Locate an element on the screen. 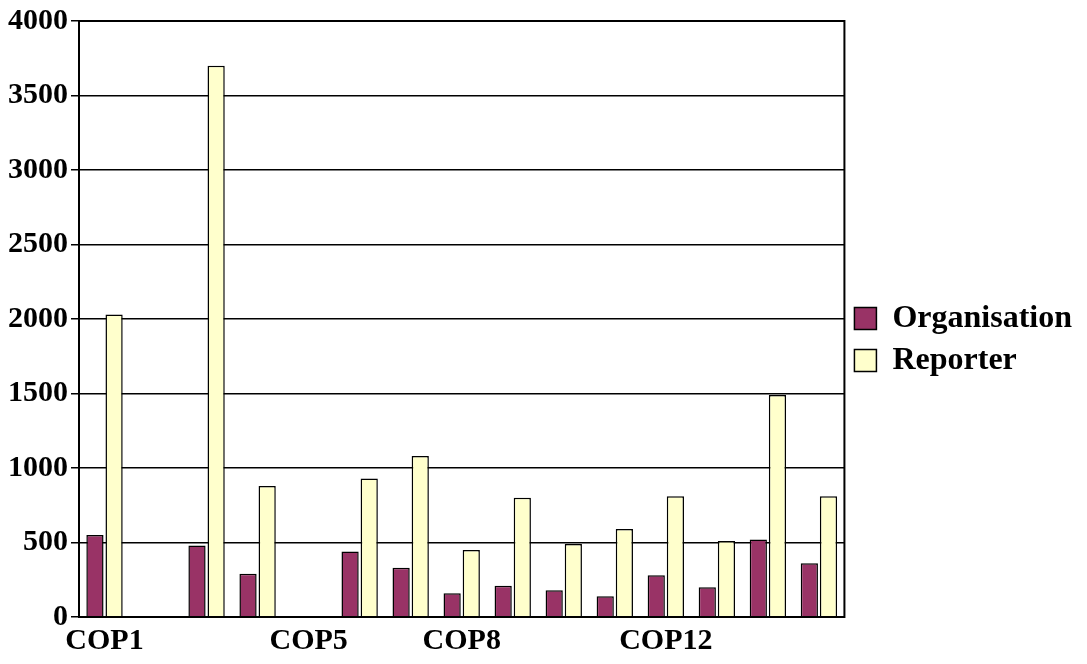 This screenshot has width=1087, height=664. x-tick-label: COP5 is located at coordinates (308, 638).